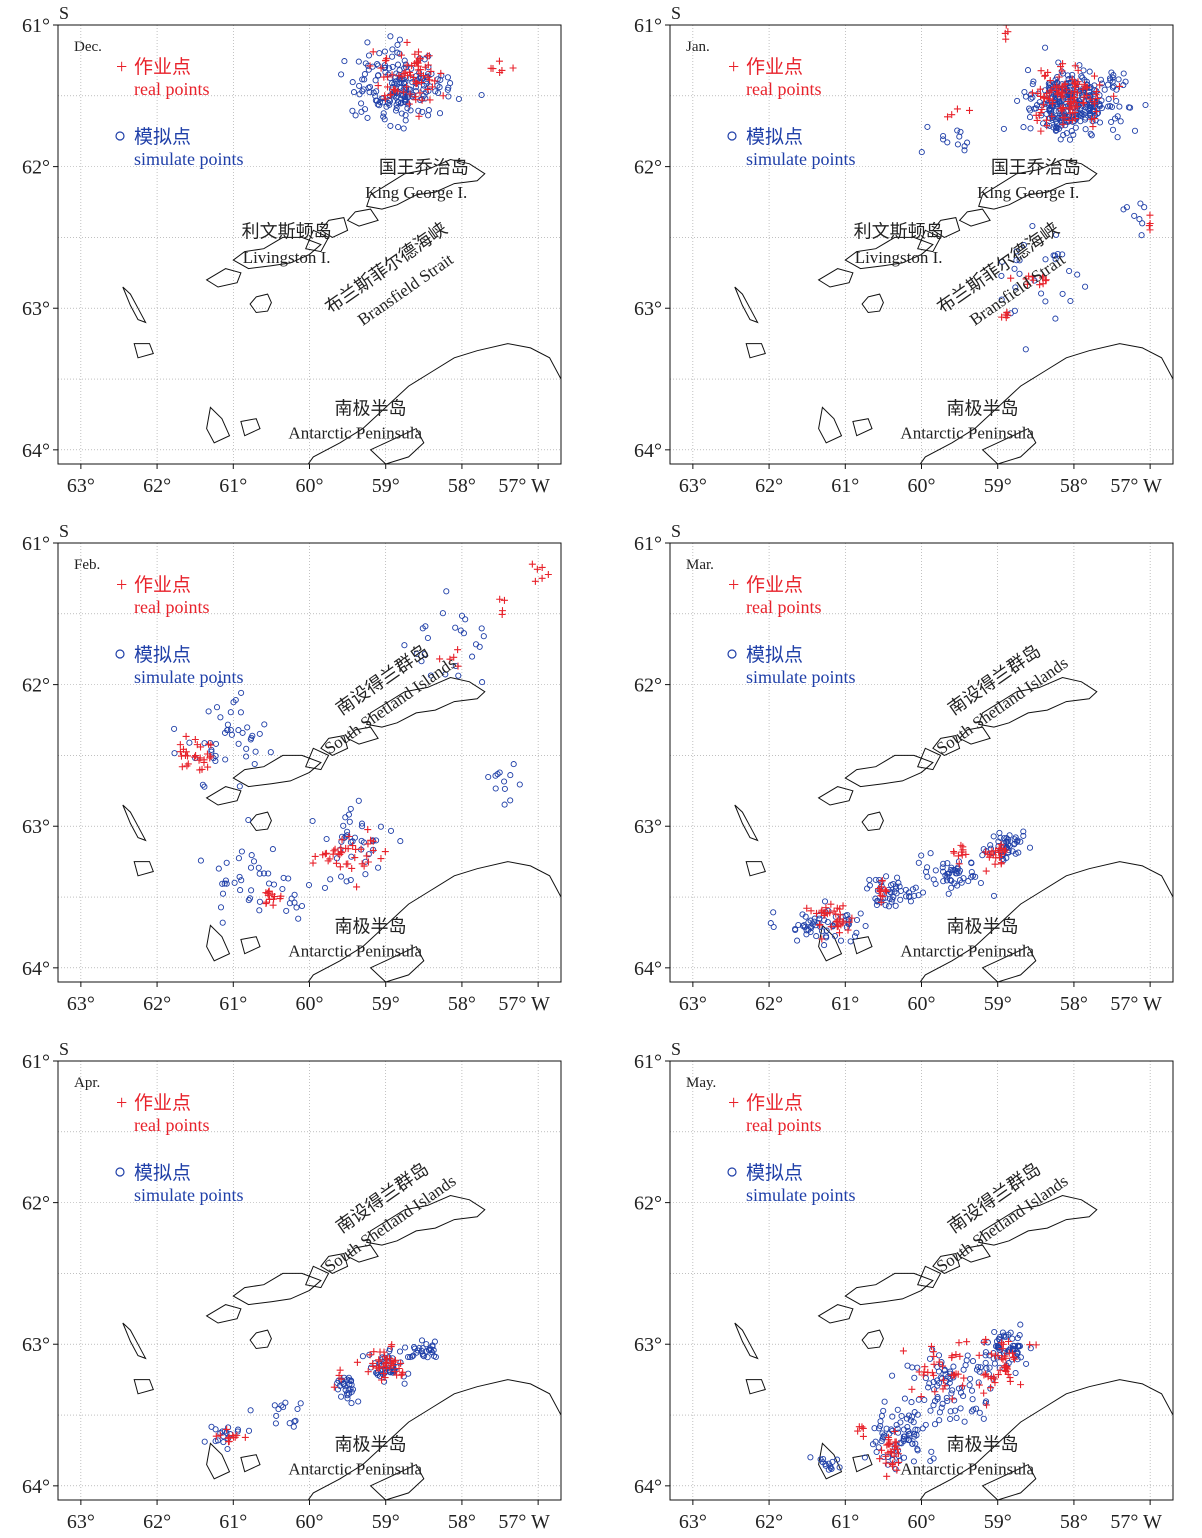  I want to click on legend-real-symbol: +, so click(733, 67).